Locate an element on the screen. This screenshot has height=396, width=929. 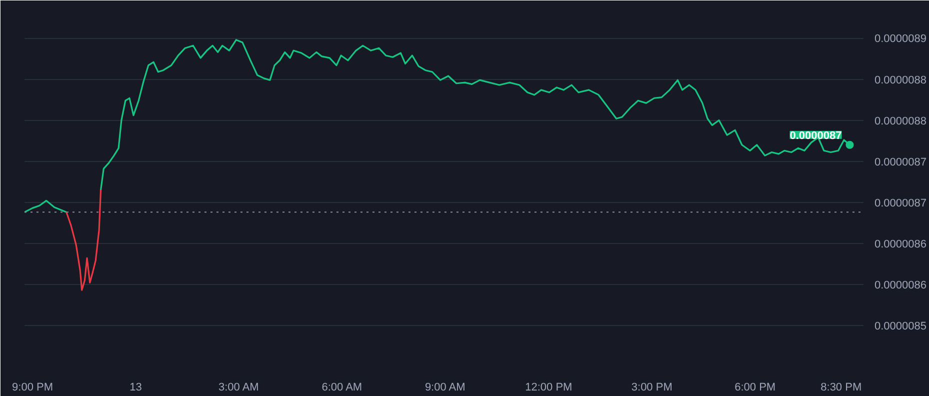
x-tick-label: 3:00 AM is located at coordinates (238, 388).